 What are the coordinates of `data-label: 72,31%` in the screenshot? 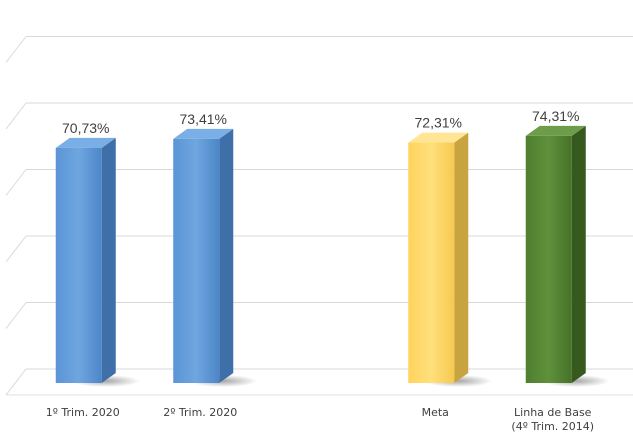 It's located at (438, 123).